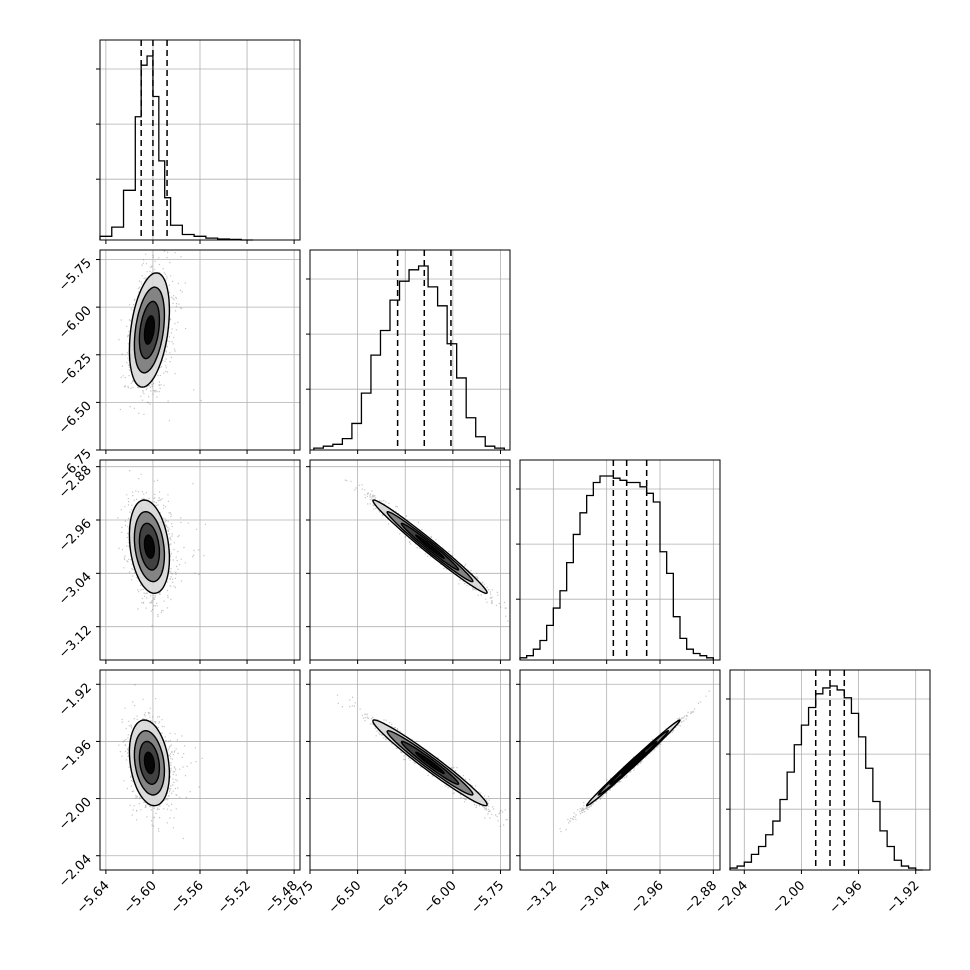 The image size is (970, 970). What do you see at coordinates (488, 897) in the screenshot?
I see `x-tick-label: −5.75` at bounding box center [488, 897].